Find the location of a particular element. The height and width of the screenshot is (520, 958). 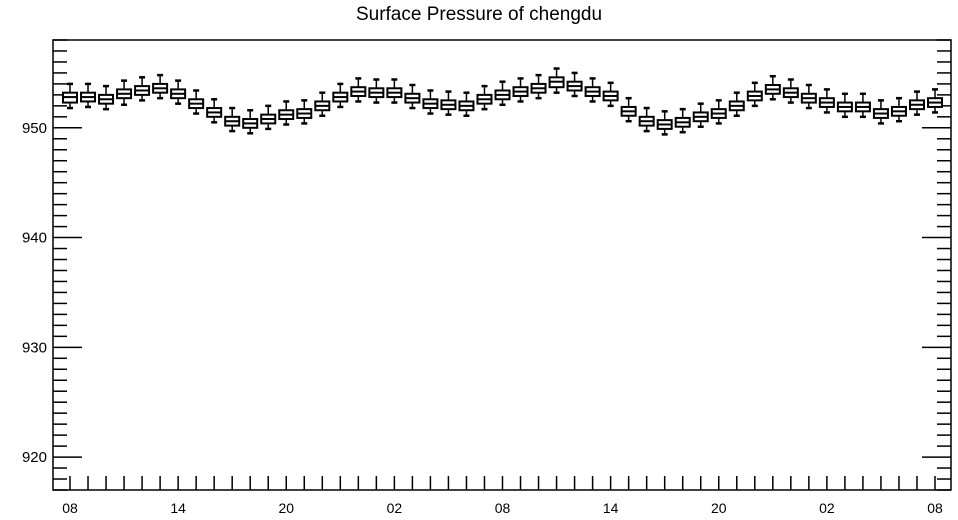

x-axis: 08 14 20 02 08 14 20 02 08 is located at coordinates (502, 496).